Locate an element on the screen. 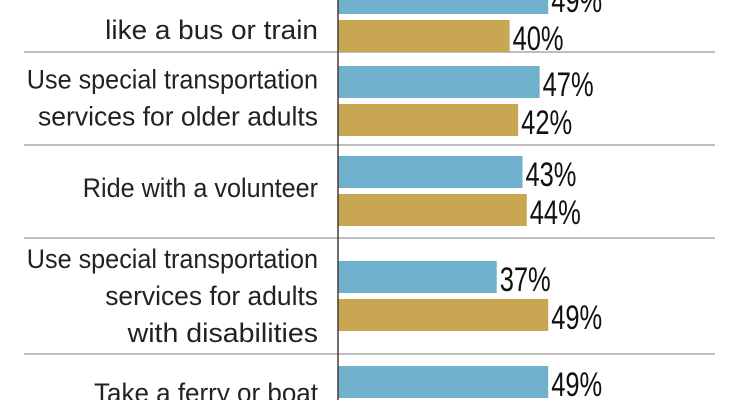  category-label: Ride with a volunteer is located at coordinates (200, 188).